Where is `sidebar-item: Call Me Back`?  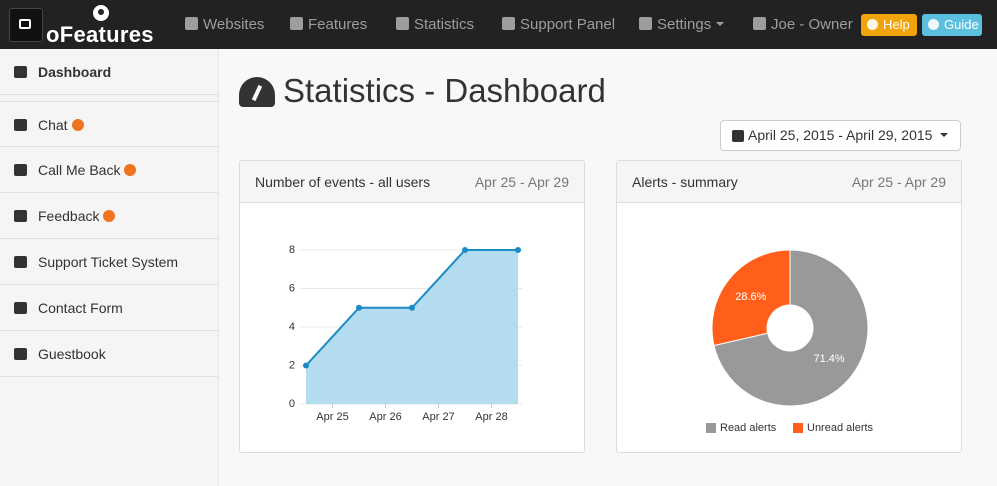 sidebar-item: Call Me Back is located at coordinates (109, 170).